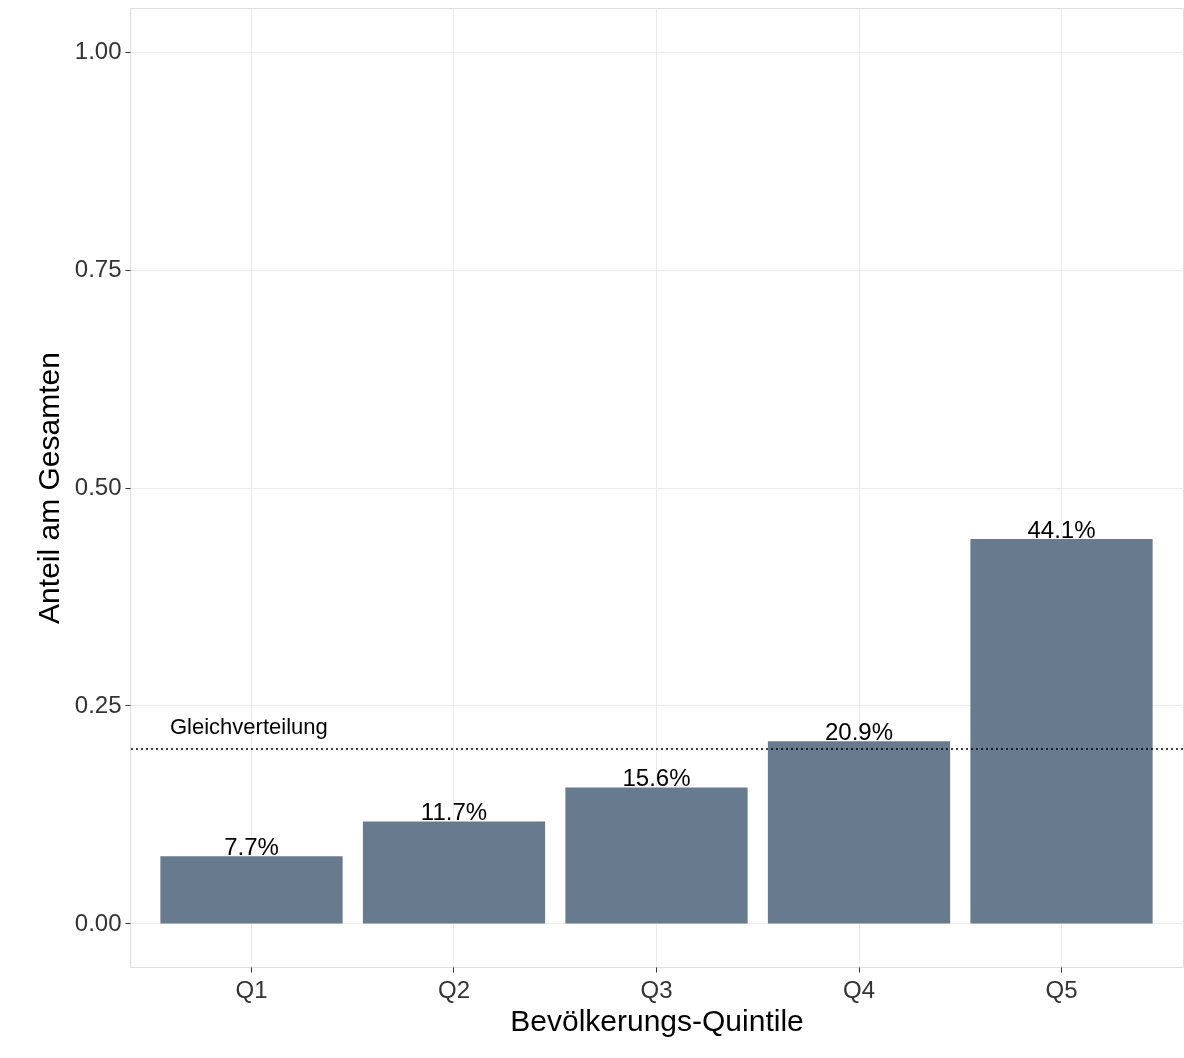 The height and width of the screenshot is (1058, 1184). Describe the element at coordinates (859, 989) in the screenshot. I see `x-tick-label: Q4` at that location.